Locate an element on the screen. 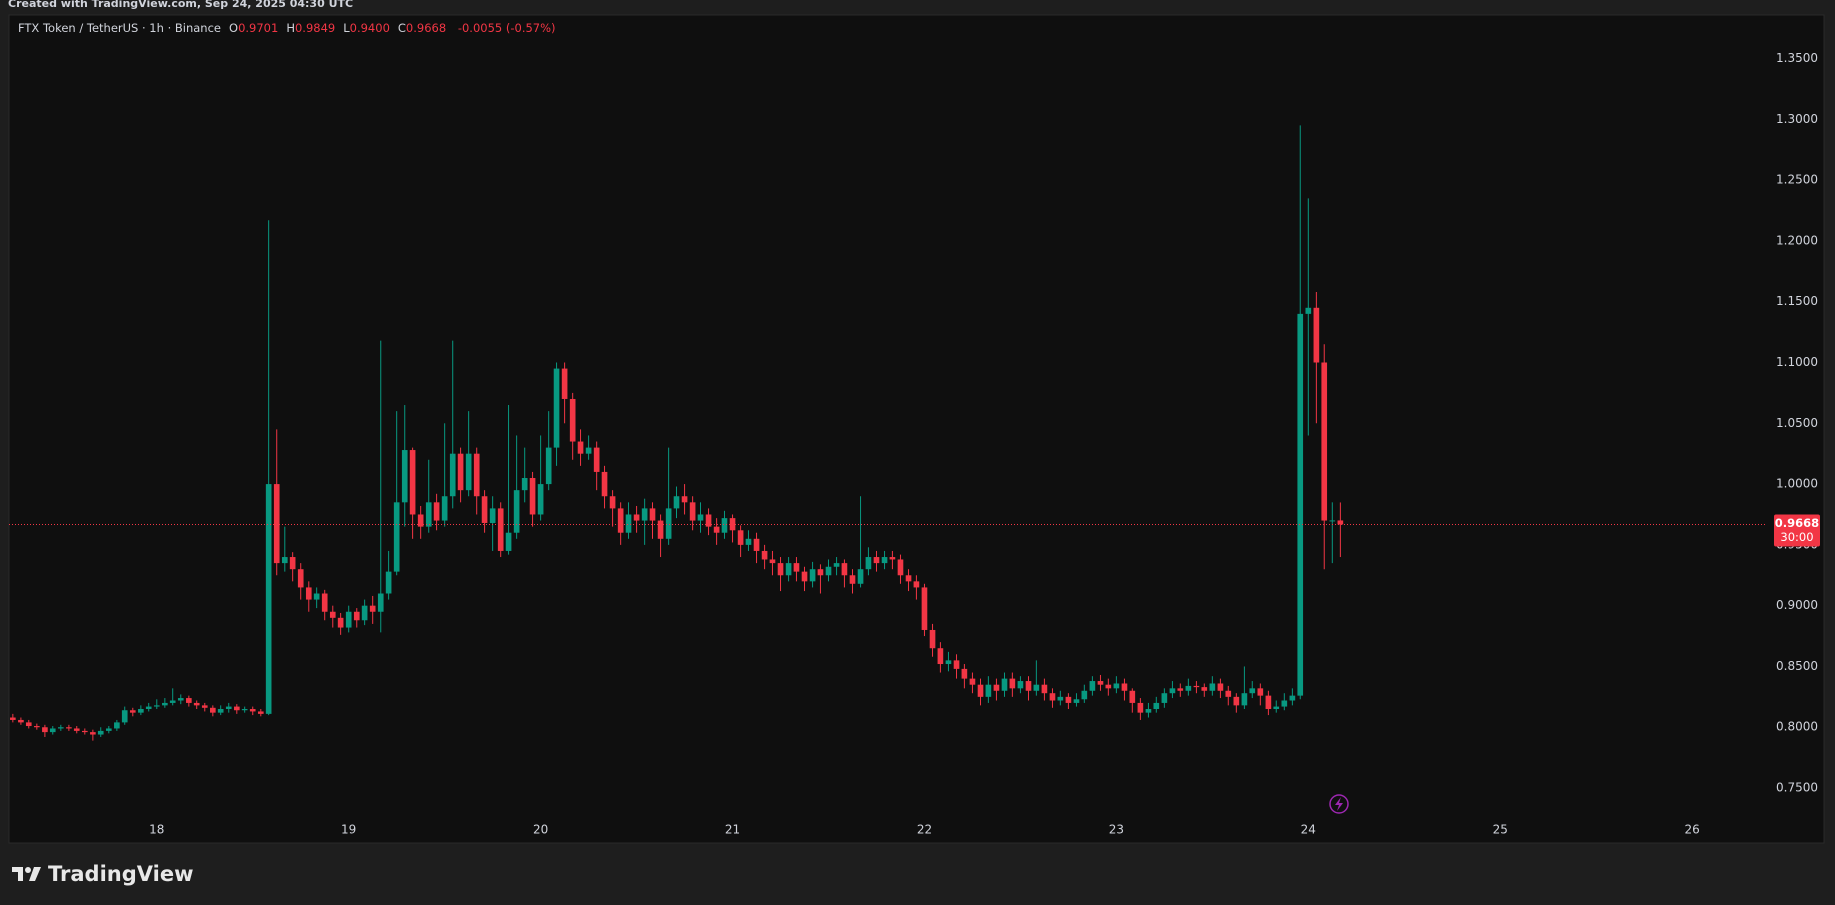  readout-value: 0.9668 is located at coordinates (426, 28).